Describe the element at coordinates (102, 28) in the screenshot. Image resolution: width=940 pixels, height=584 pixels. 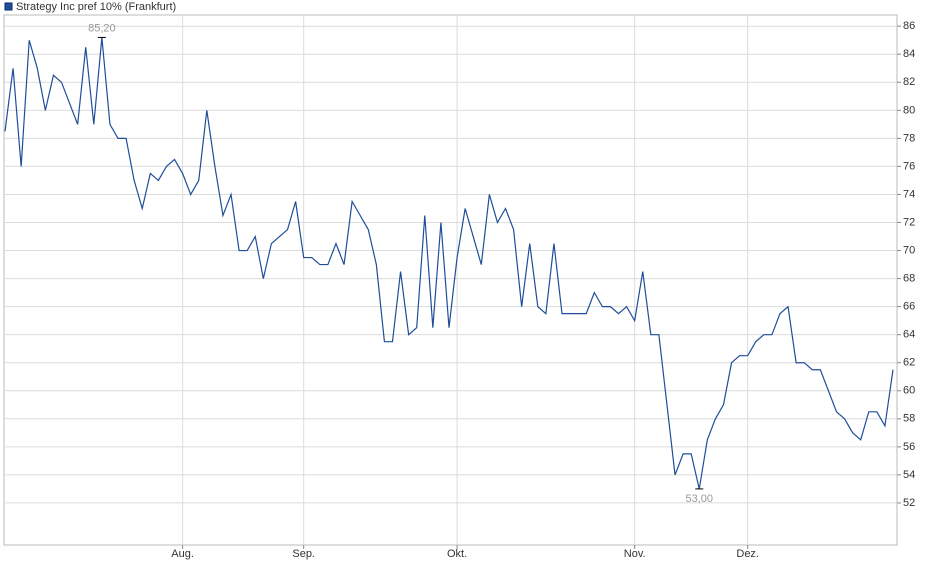
I see `extreme-label: 85,20` at that location.